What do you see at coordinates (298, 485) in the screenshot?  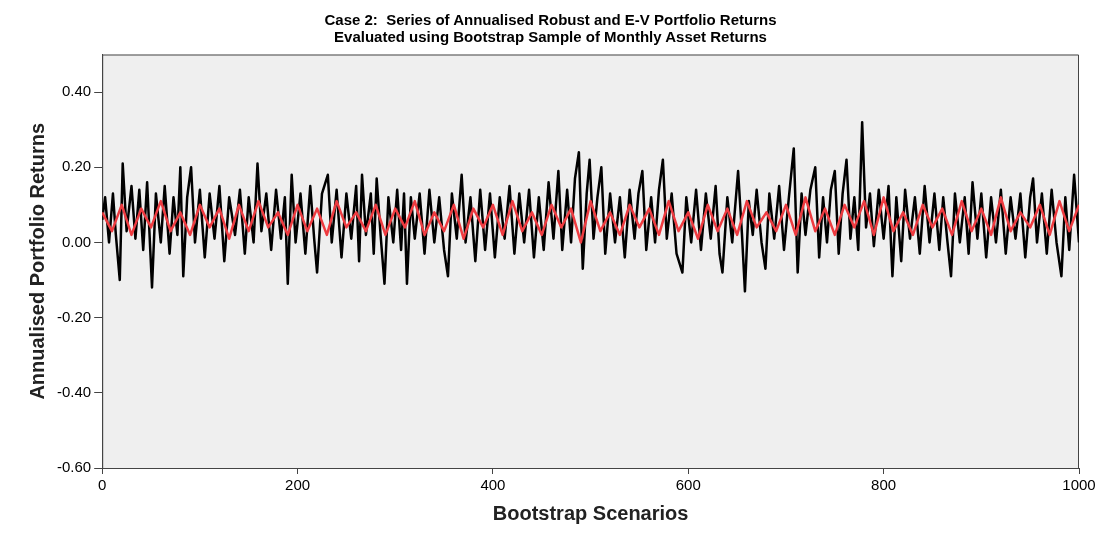 I see `x-tick-label: 200` at bounding box center [298, 485].